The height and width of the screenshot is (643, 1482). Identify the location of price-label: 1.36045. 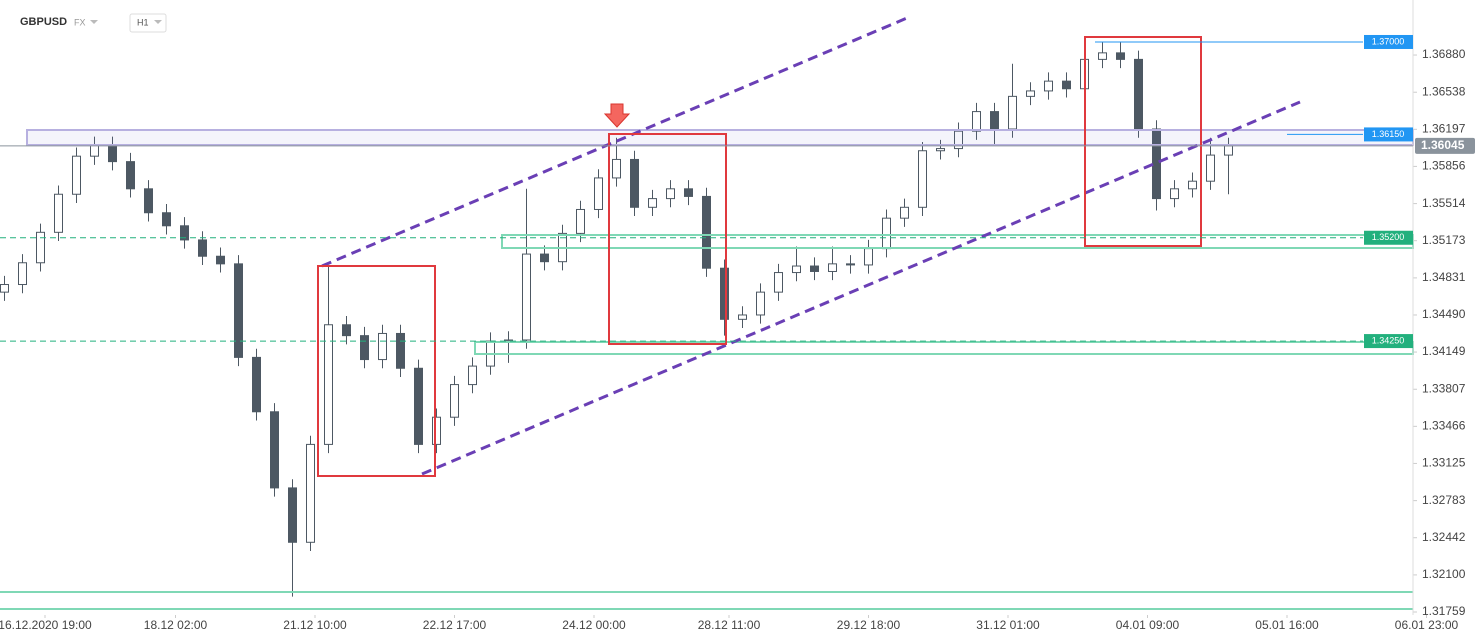
(1443, 145).